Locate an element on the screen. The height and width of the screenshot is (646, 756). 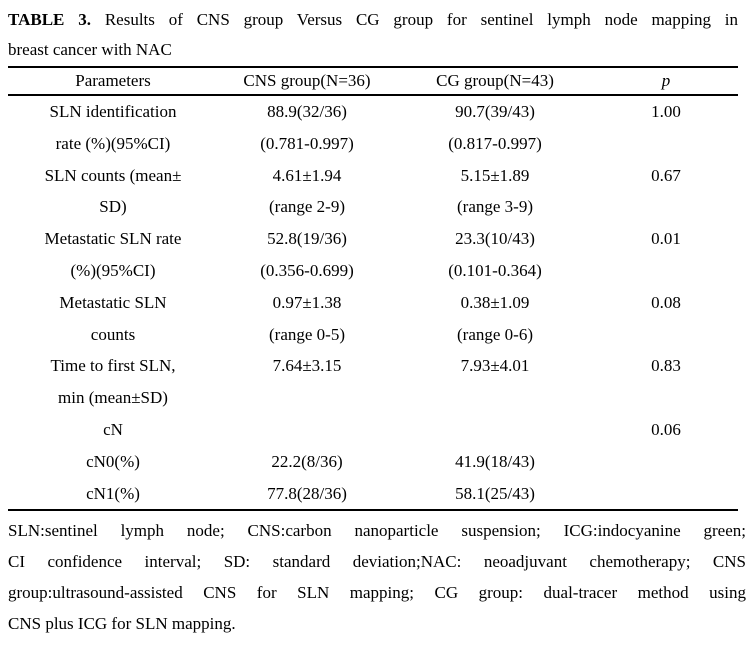
cell-cg-value: 58.1(25/43) is located at coordinates (495, 493).